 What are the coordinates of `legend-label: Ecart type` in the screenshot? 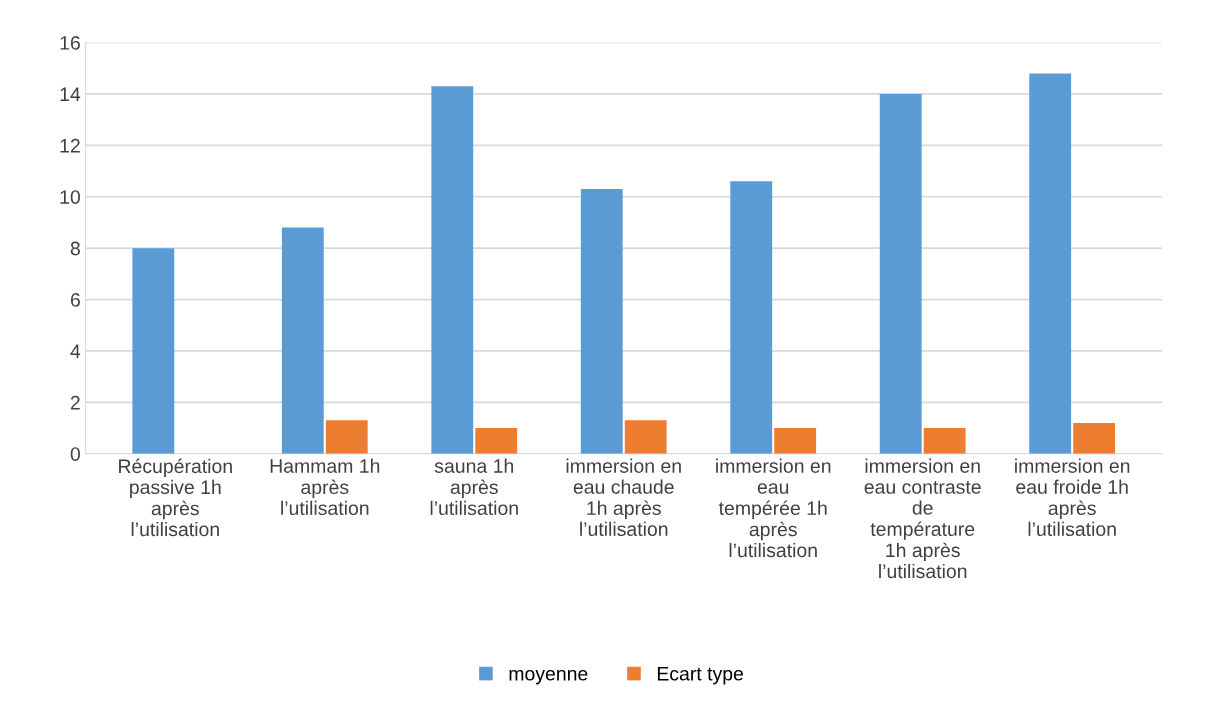 It's located at (700, 676).